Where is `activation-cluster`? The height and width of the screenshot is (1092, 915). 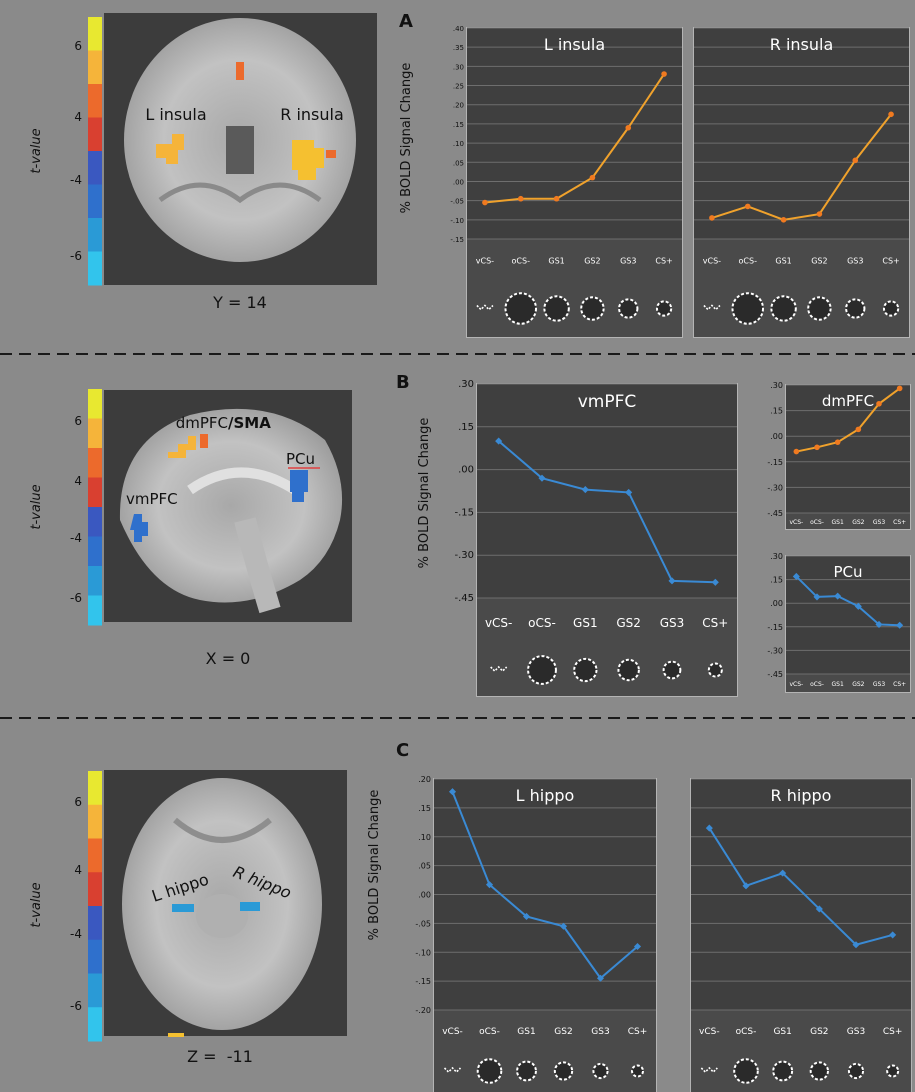
activation-cluster is located at coordinates (299, 486).